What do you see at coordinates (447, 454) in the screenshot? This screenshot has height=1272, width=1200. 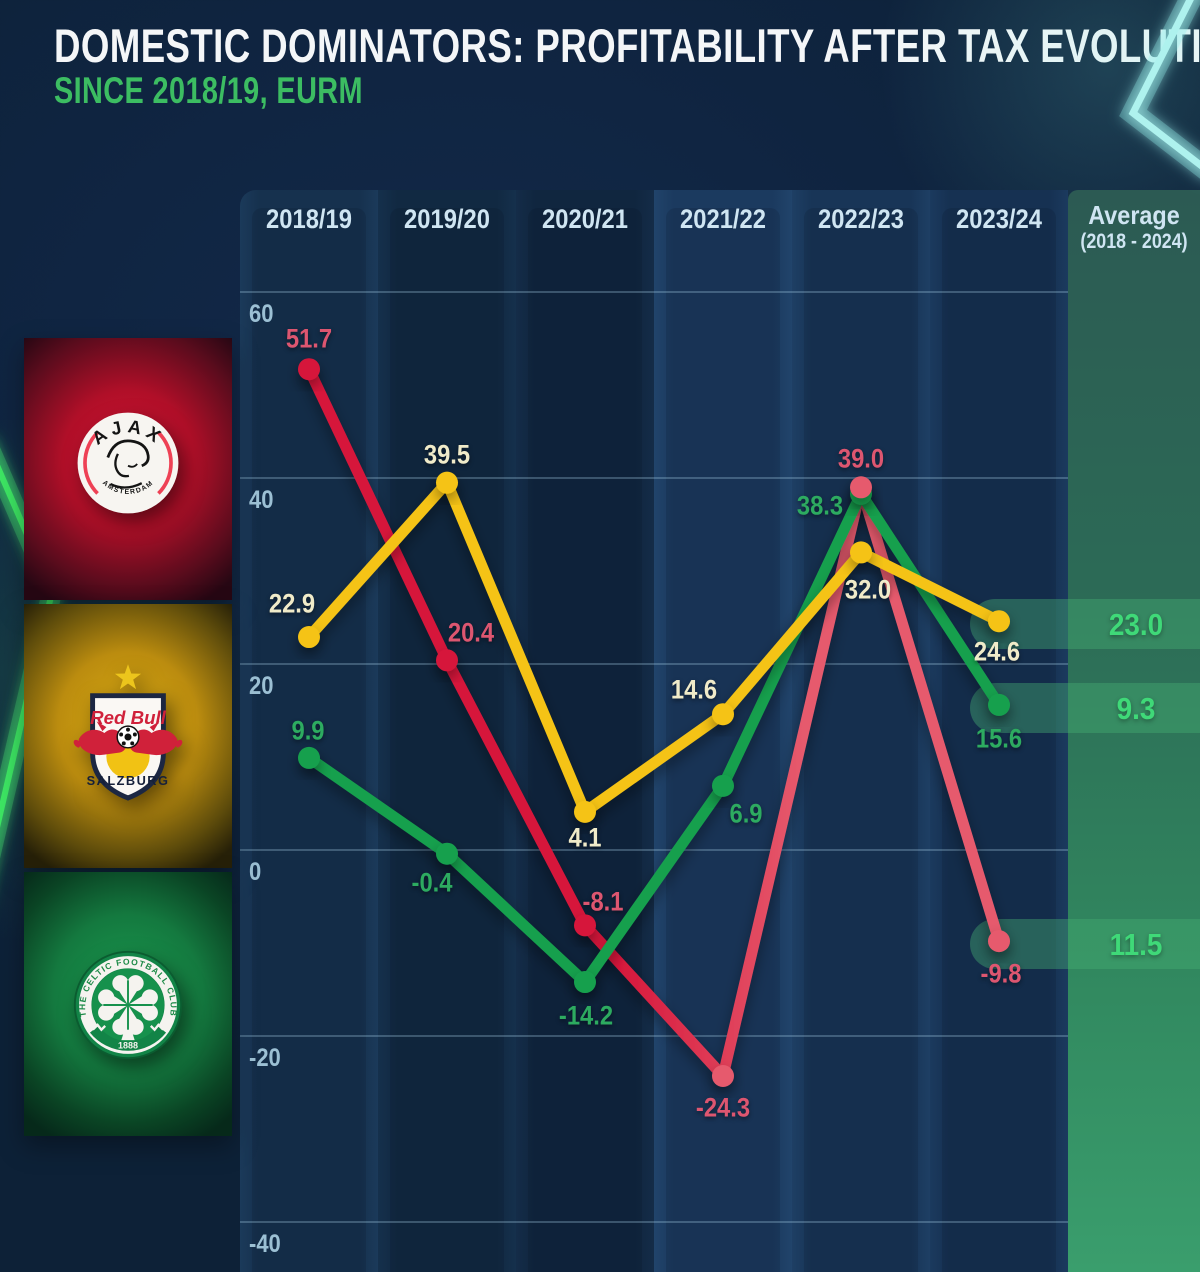 I see `data-label: 39.5` at bounding box center [447, 454].